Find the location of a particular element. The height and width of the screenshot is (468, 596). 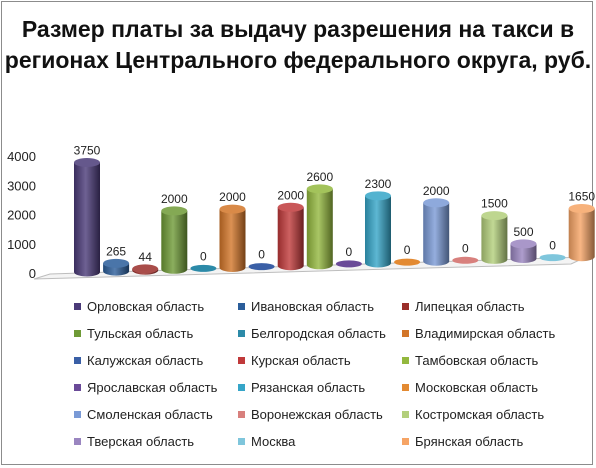

legend-label: Воронежская область is located at coordinates (317, 414).